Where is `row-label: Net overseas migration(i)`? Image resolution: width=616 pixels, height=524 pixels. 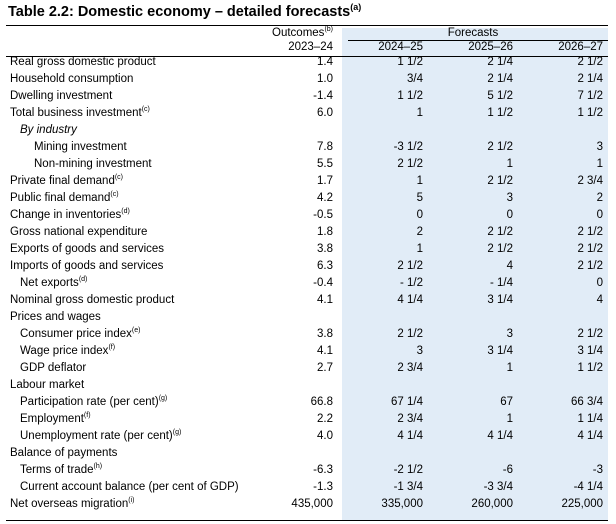 row-label: Net overseas migration(i) is located at coordinates (72, 503).